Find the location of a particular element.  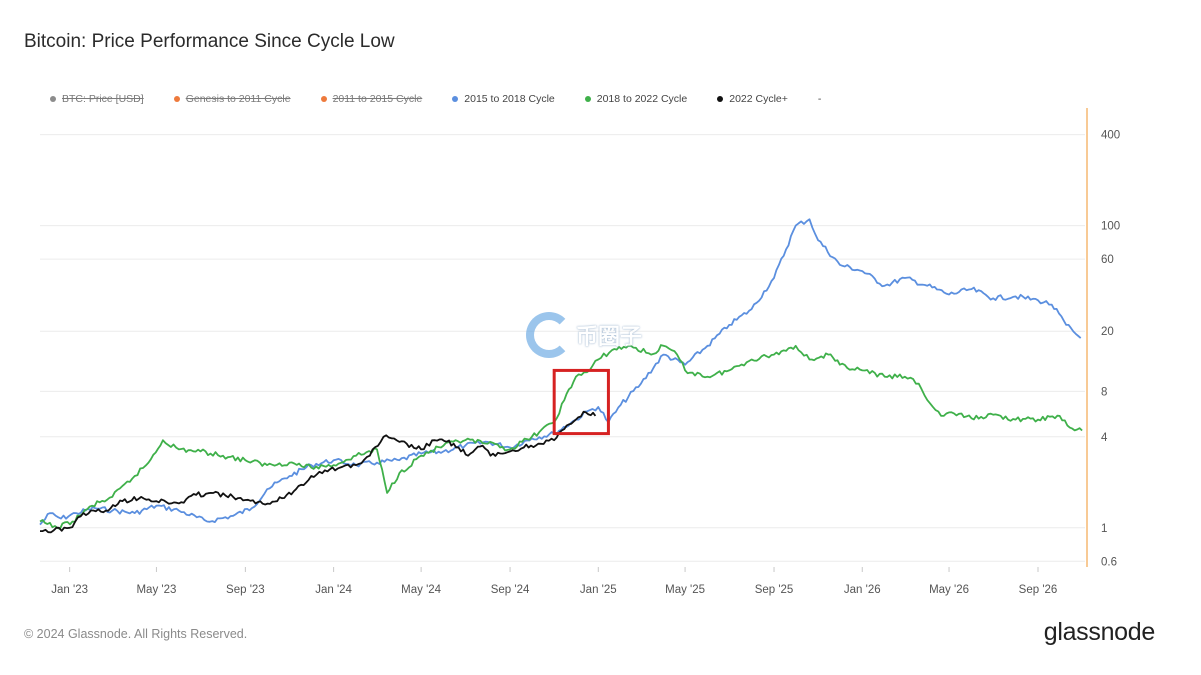

legend-label: 2011 to 2015 Cycle is located at coordinates (377, 99).